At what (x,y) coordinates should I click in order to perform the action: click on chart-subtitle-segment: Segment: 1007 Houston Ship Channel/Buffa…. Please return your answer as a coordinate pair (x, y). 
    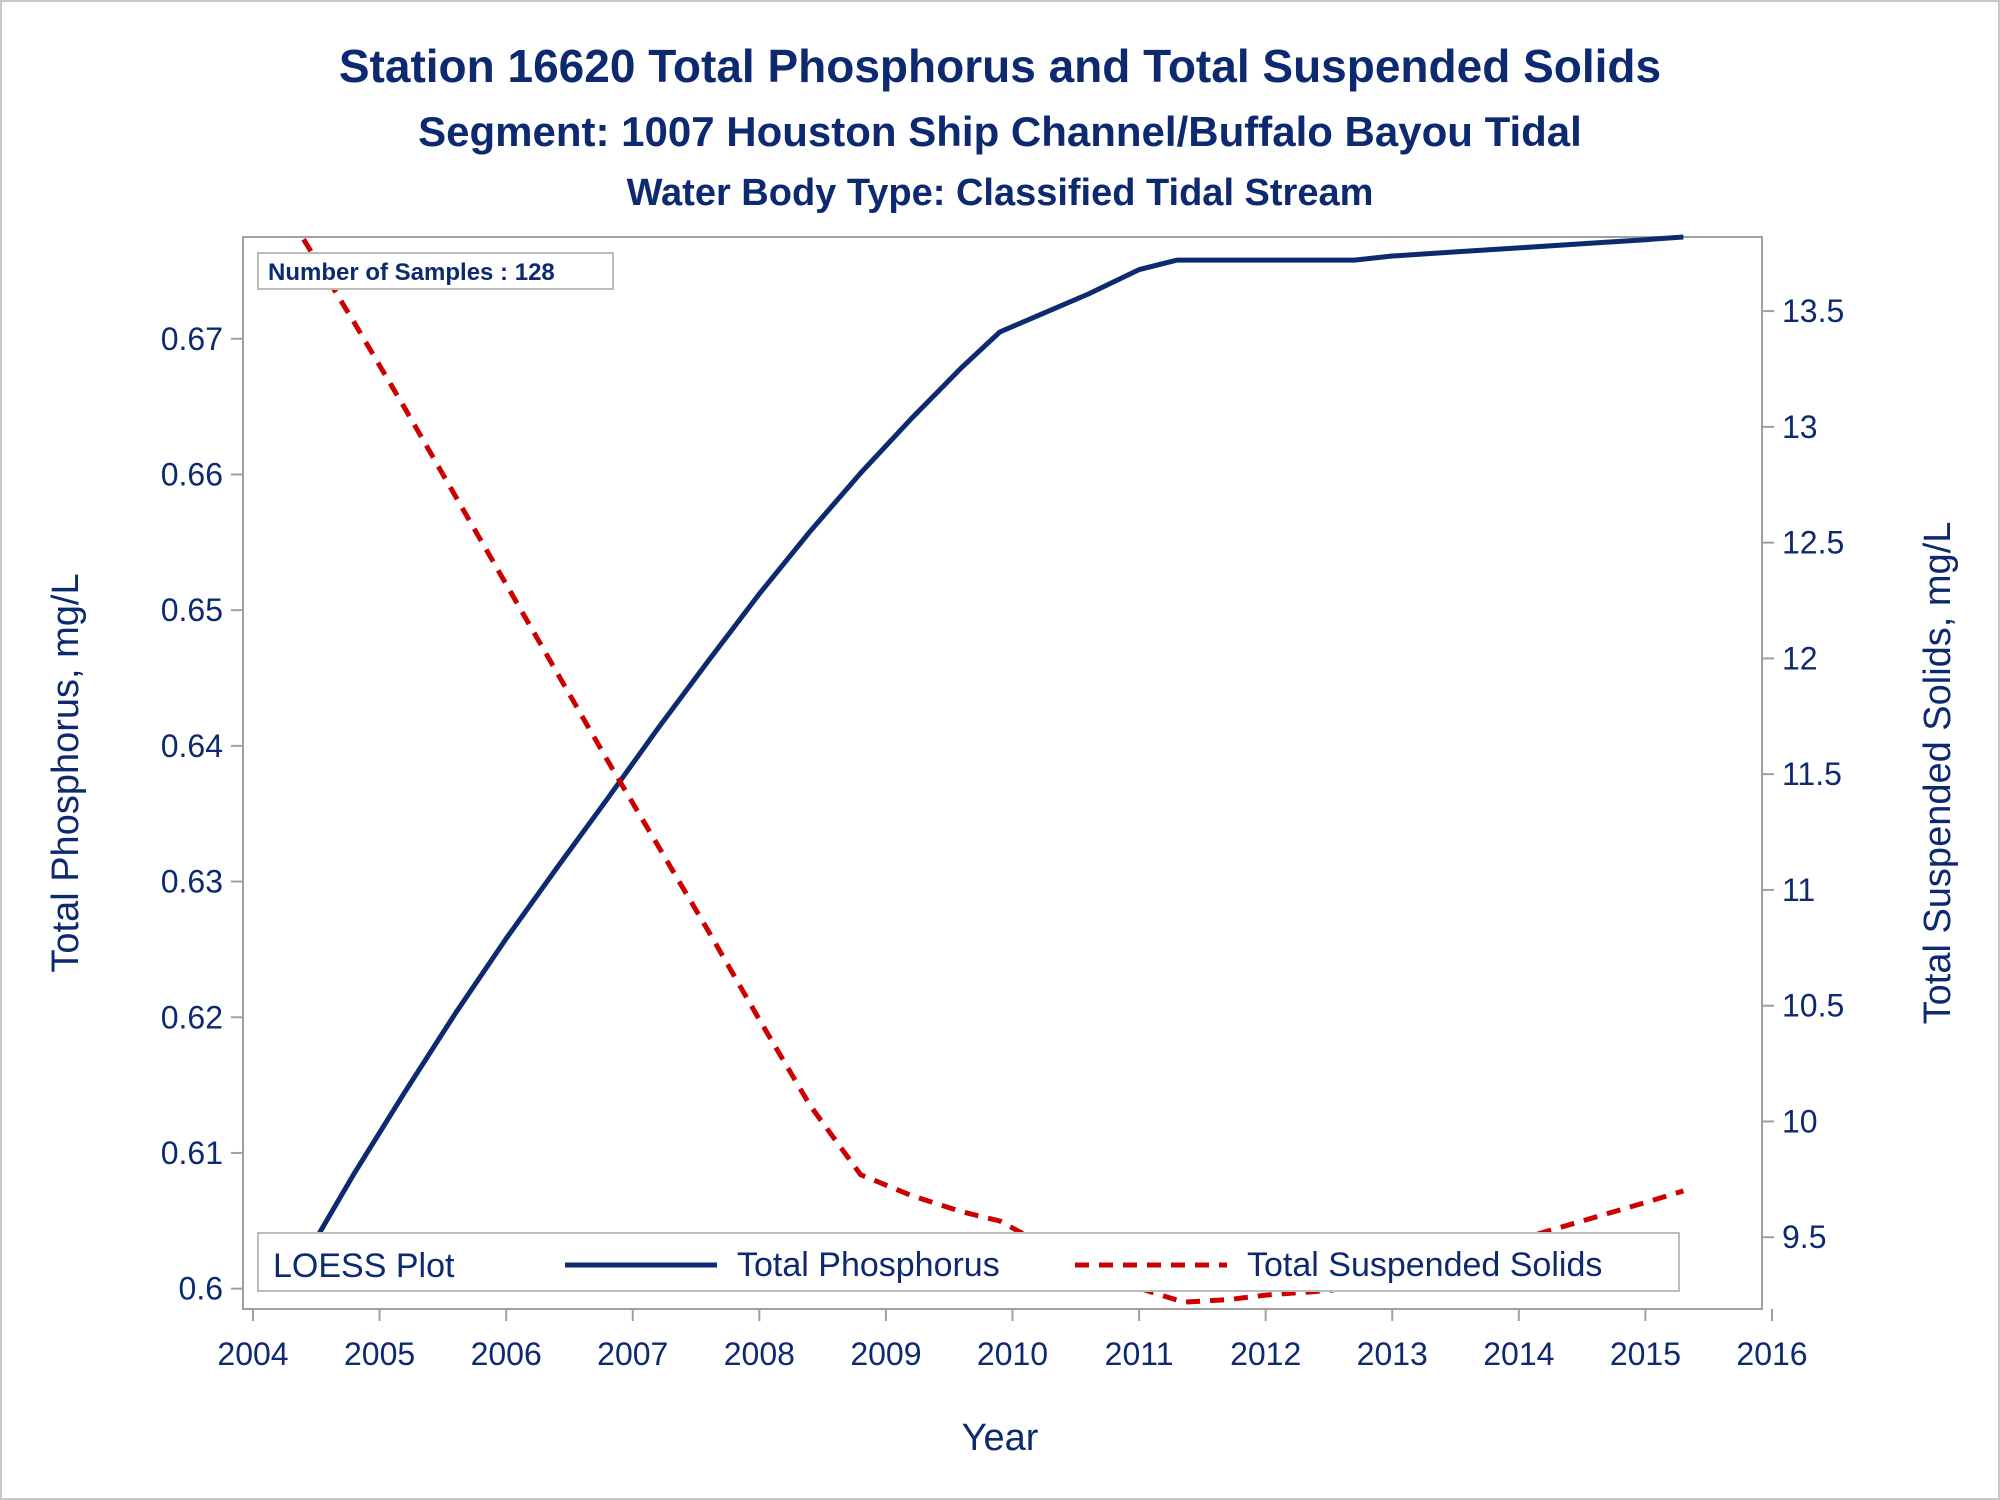
    Looking at the image, I should click on (1000, 131).